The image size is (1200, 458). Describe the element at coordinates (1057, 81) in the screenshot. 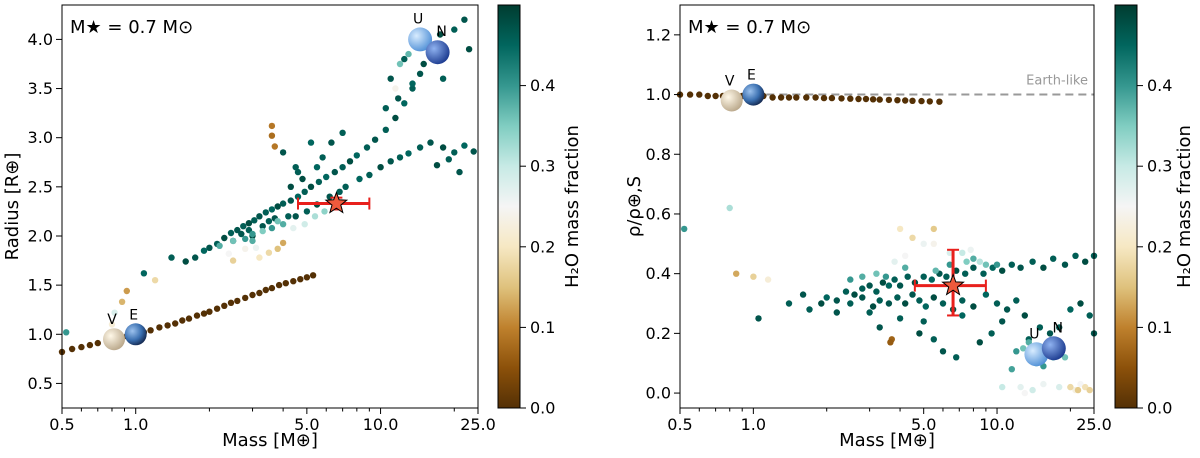

I see `earth-like-label: Earth-like` at that location.